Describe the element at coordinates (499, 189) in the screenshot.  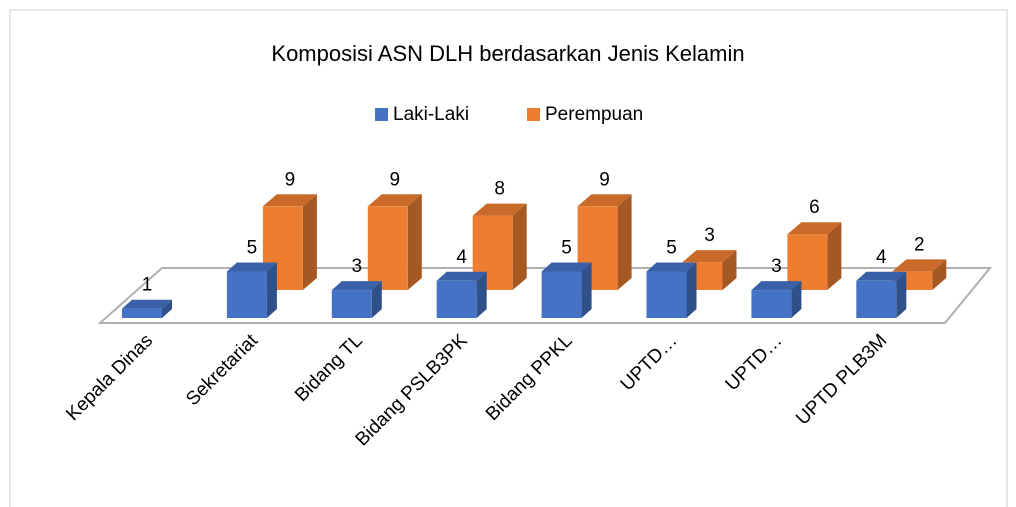
I see `data-label: 8` at that location.